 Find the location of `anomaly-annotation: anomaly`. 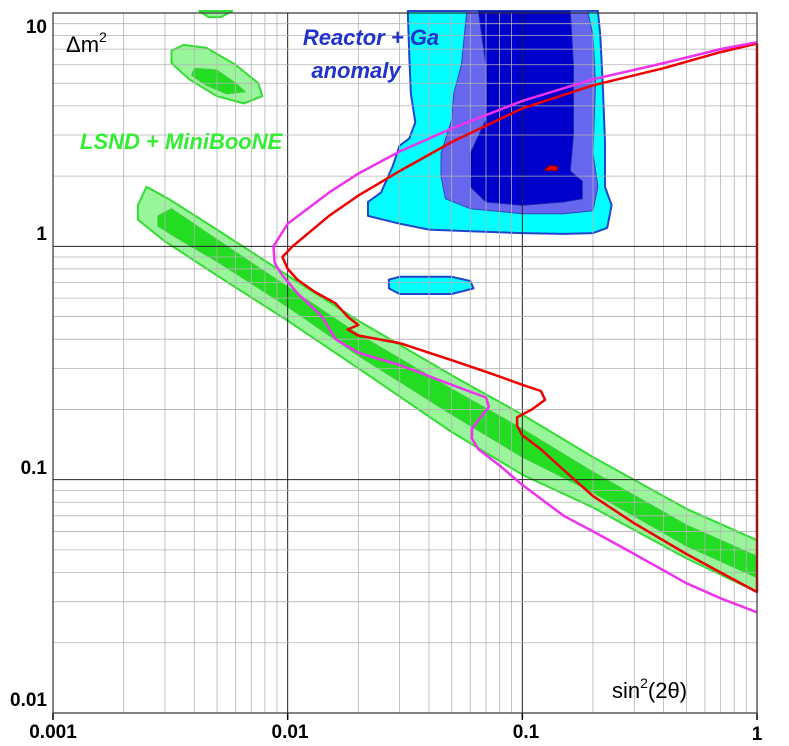

anomaly-annotation: anomaly is located at coordinates (356, 70).